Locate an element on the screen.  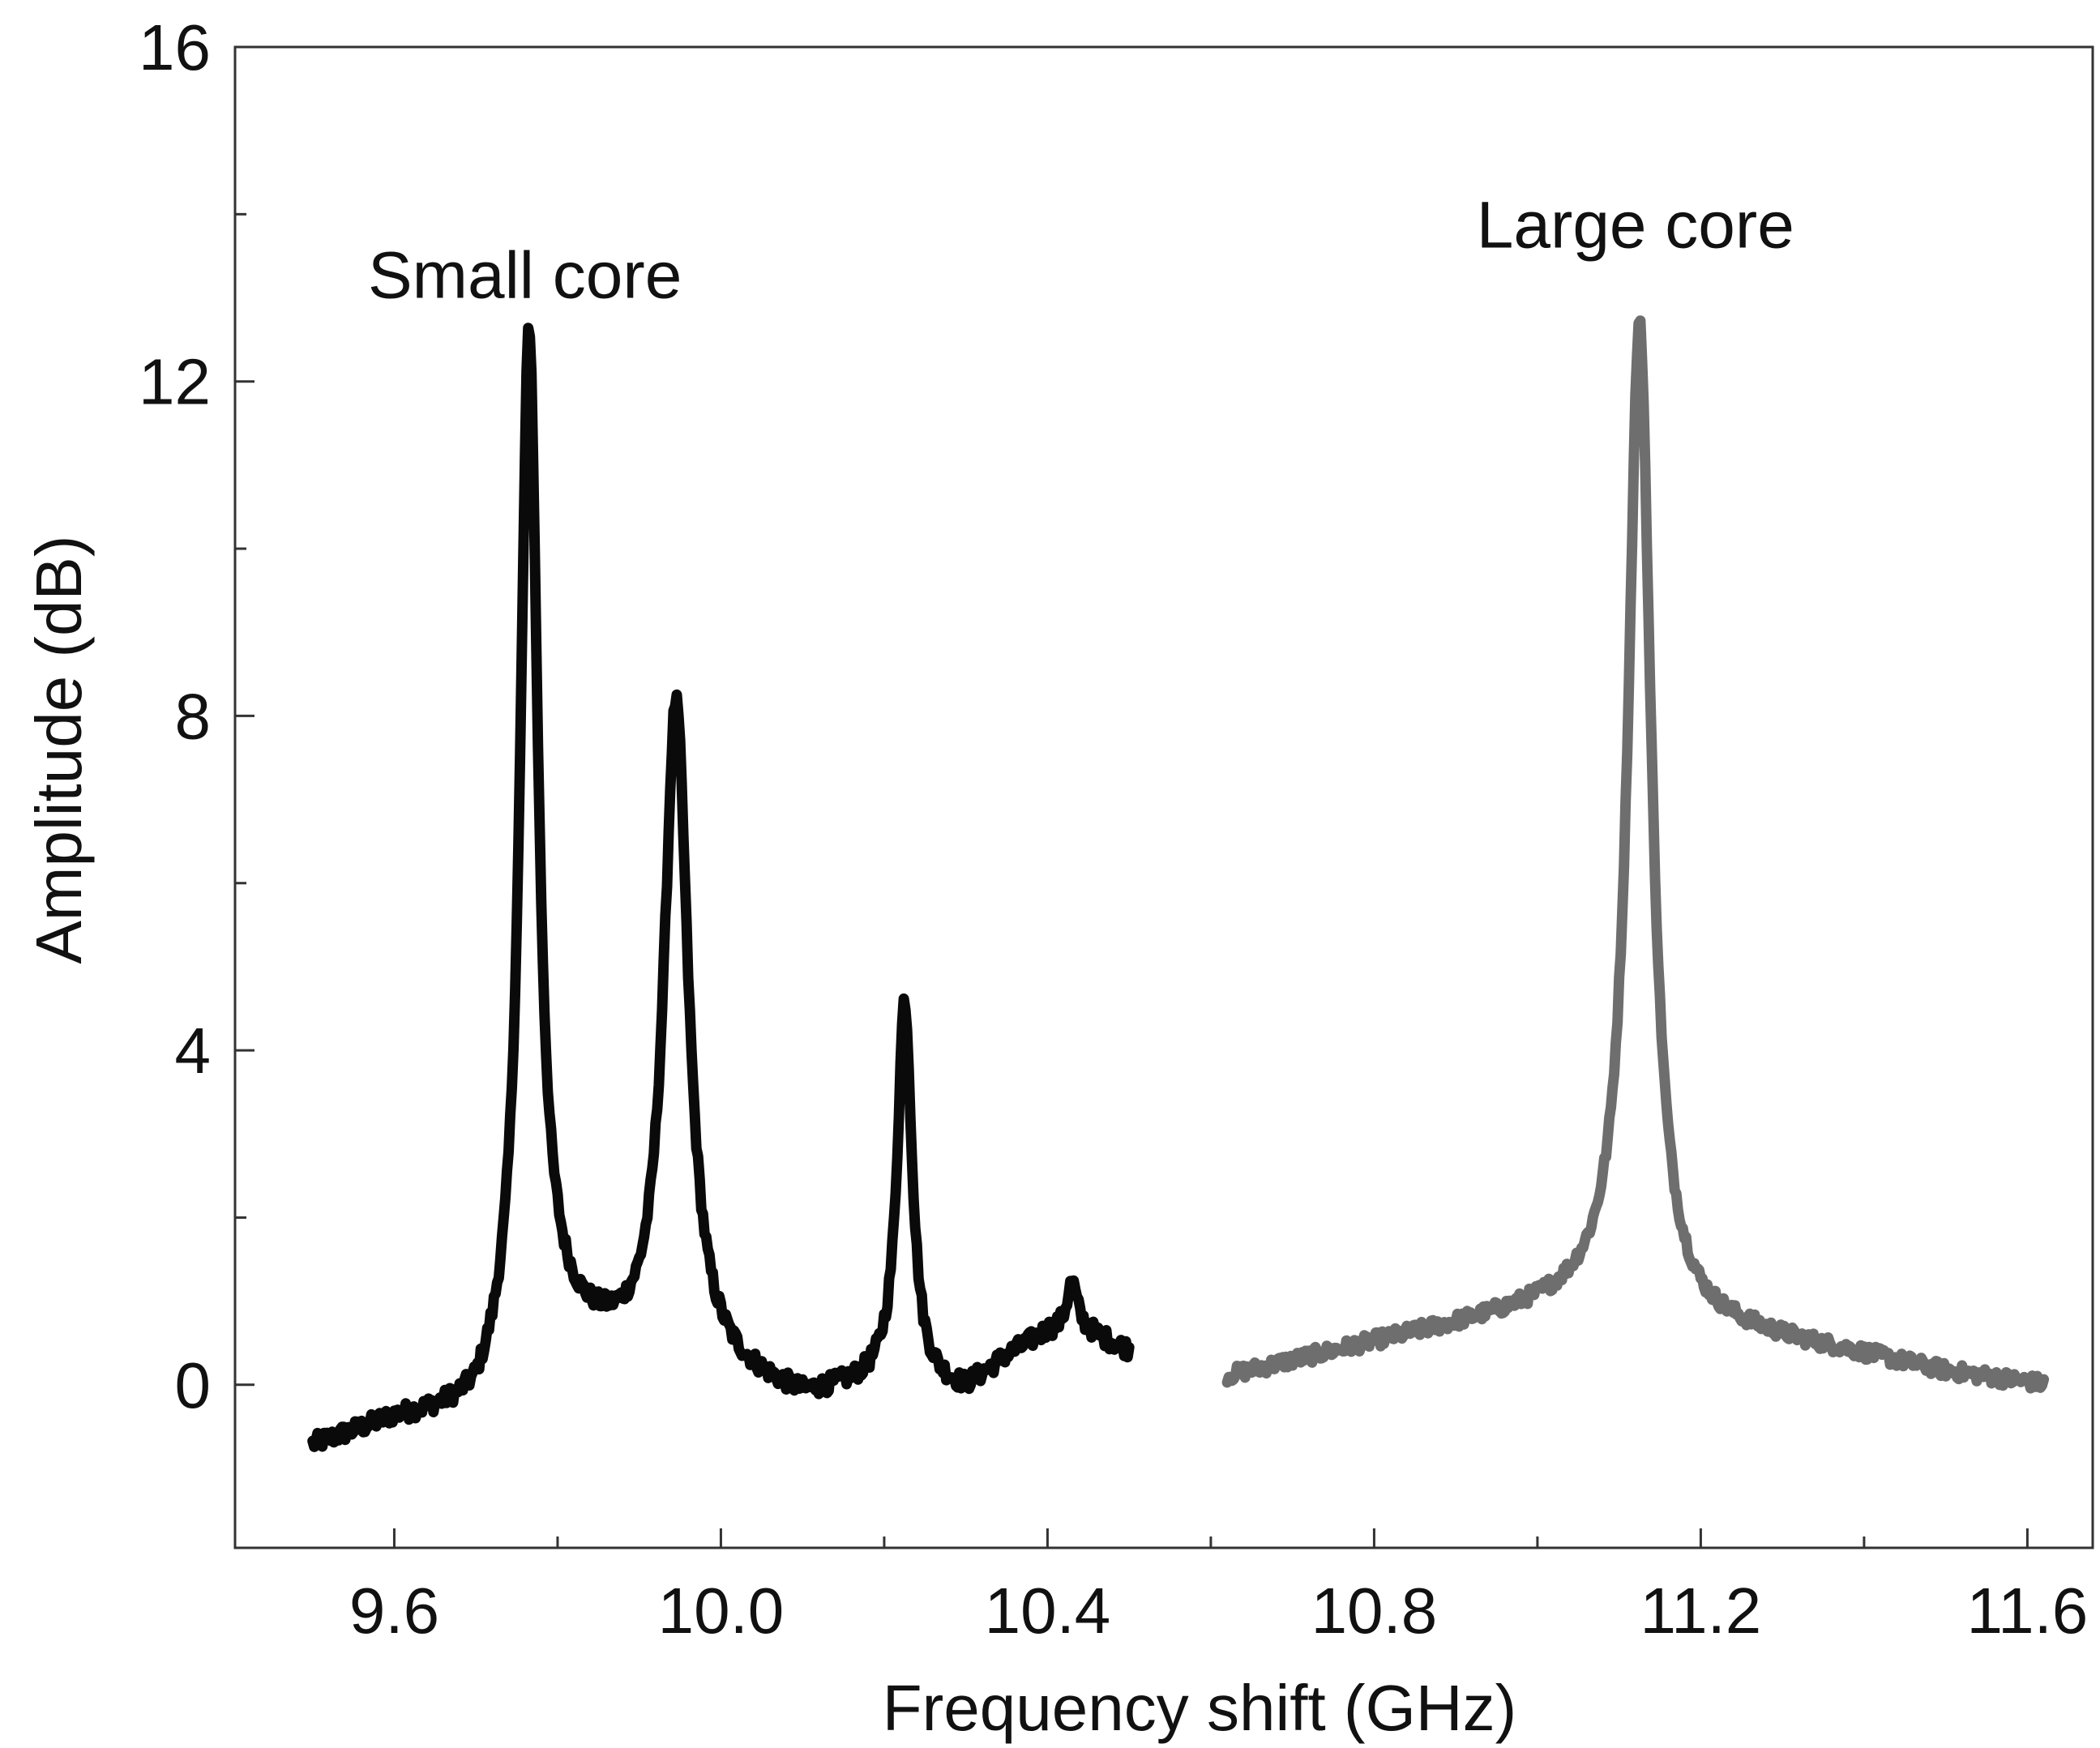
annotation-small-core: Small core is located at coordinates (525, 276).